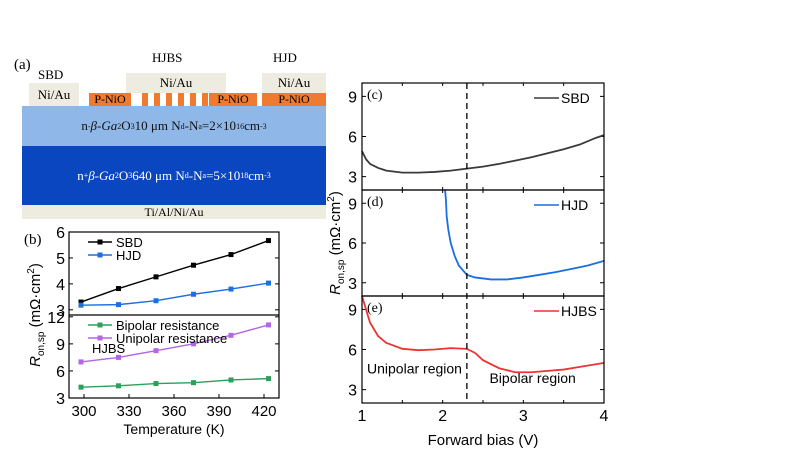 This screenshot has height=450, width=800. Describe the element at coordinates (294, 99) in the screenshot. I see `hjd-pnio: P-NiO` at that location.